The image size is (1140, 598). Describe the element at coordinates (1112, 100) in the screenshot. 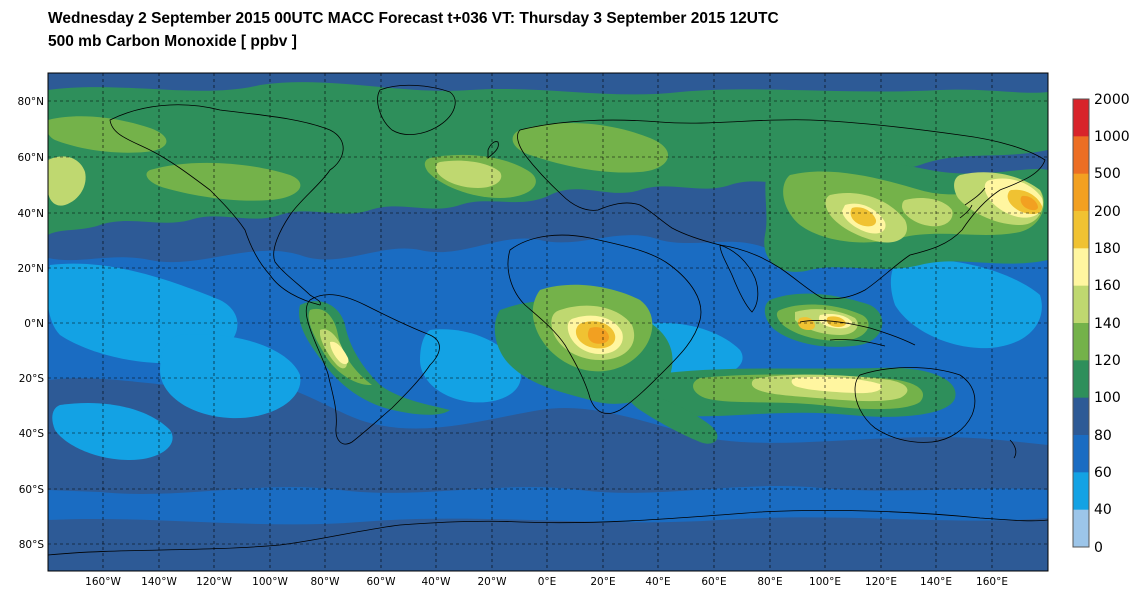

I see `colorbar-label: 2000` at that location.